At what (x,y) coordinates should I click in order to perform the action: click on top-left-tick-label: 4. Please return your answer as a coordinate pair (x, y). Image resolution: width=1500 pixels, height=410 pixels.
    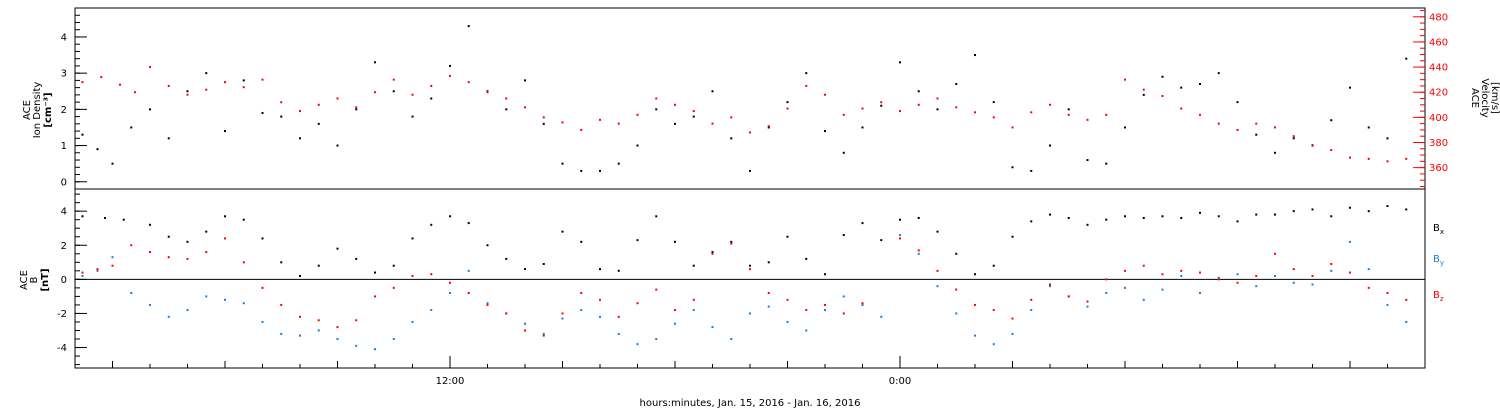
    Looking at the image, I should click on (64, 37).